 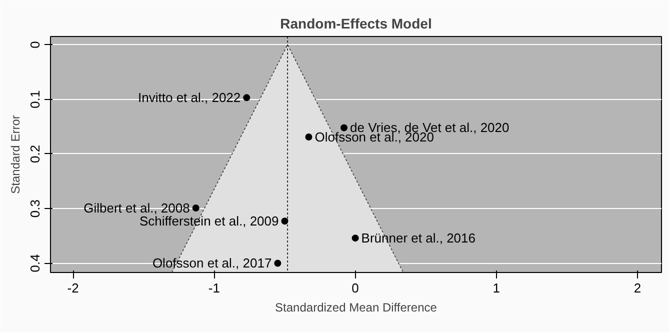 I want to click on y-tick-label: 0.4, so click(x=35, y=263).